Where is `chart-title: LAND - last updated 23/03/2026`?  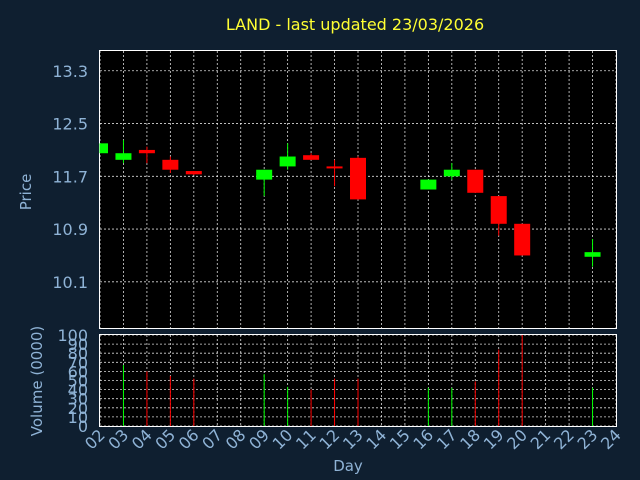 chart-title: LAND - last updated 23/03/2026 is located at coordinates (355, 24).